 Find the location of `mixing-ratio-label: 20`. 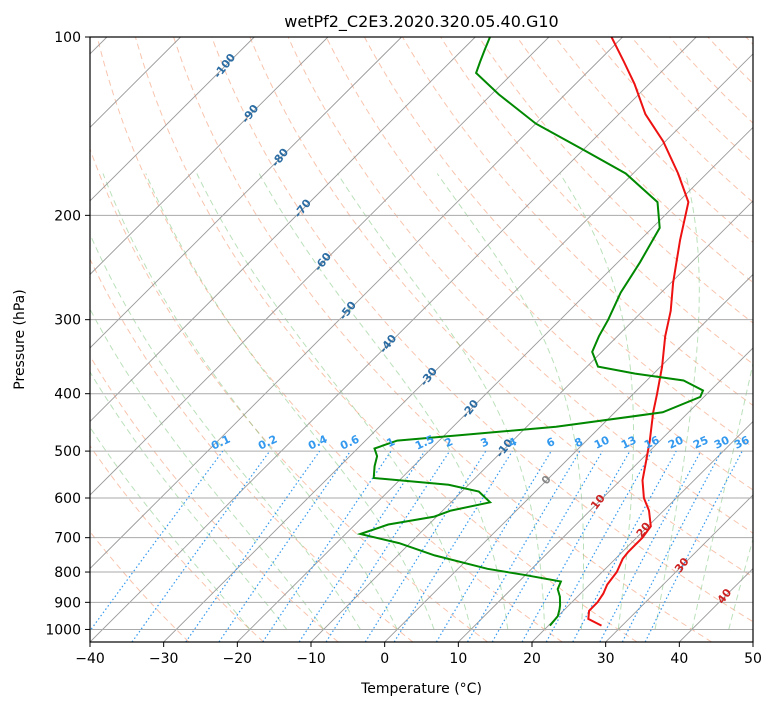

mixing-ratio-label: 20 is located at coordinates (676, 442).